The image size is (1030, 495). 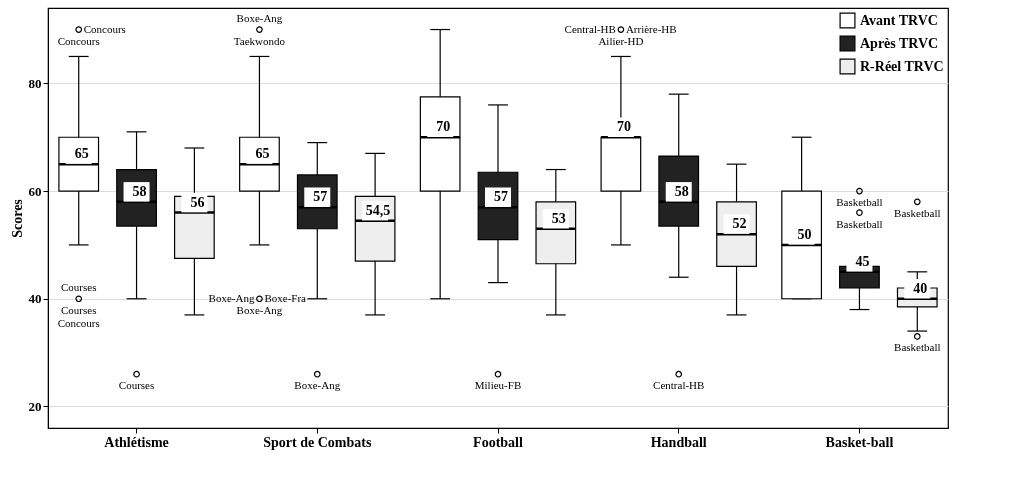 I want to click on text: 56, so click(x=197, y=202).